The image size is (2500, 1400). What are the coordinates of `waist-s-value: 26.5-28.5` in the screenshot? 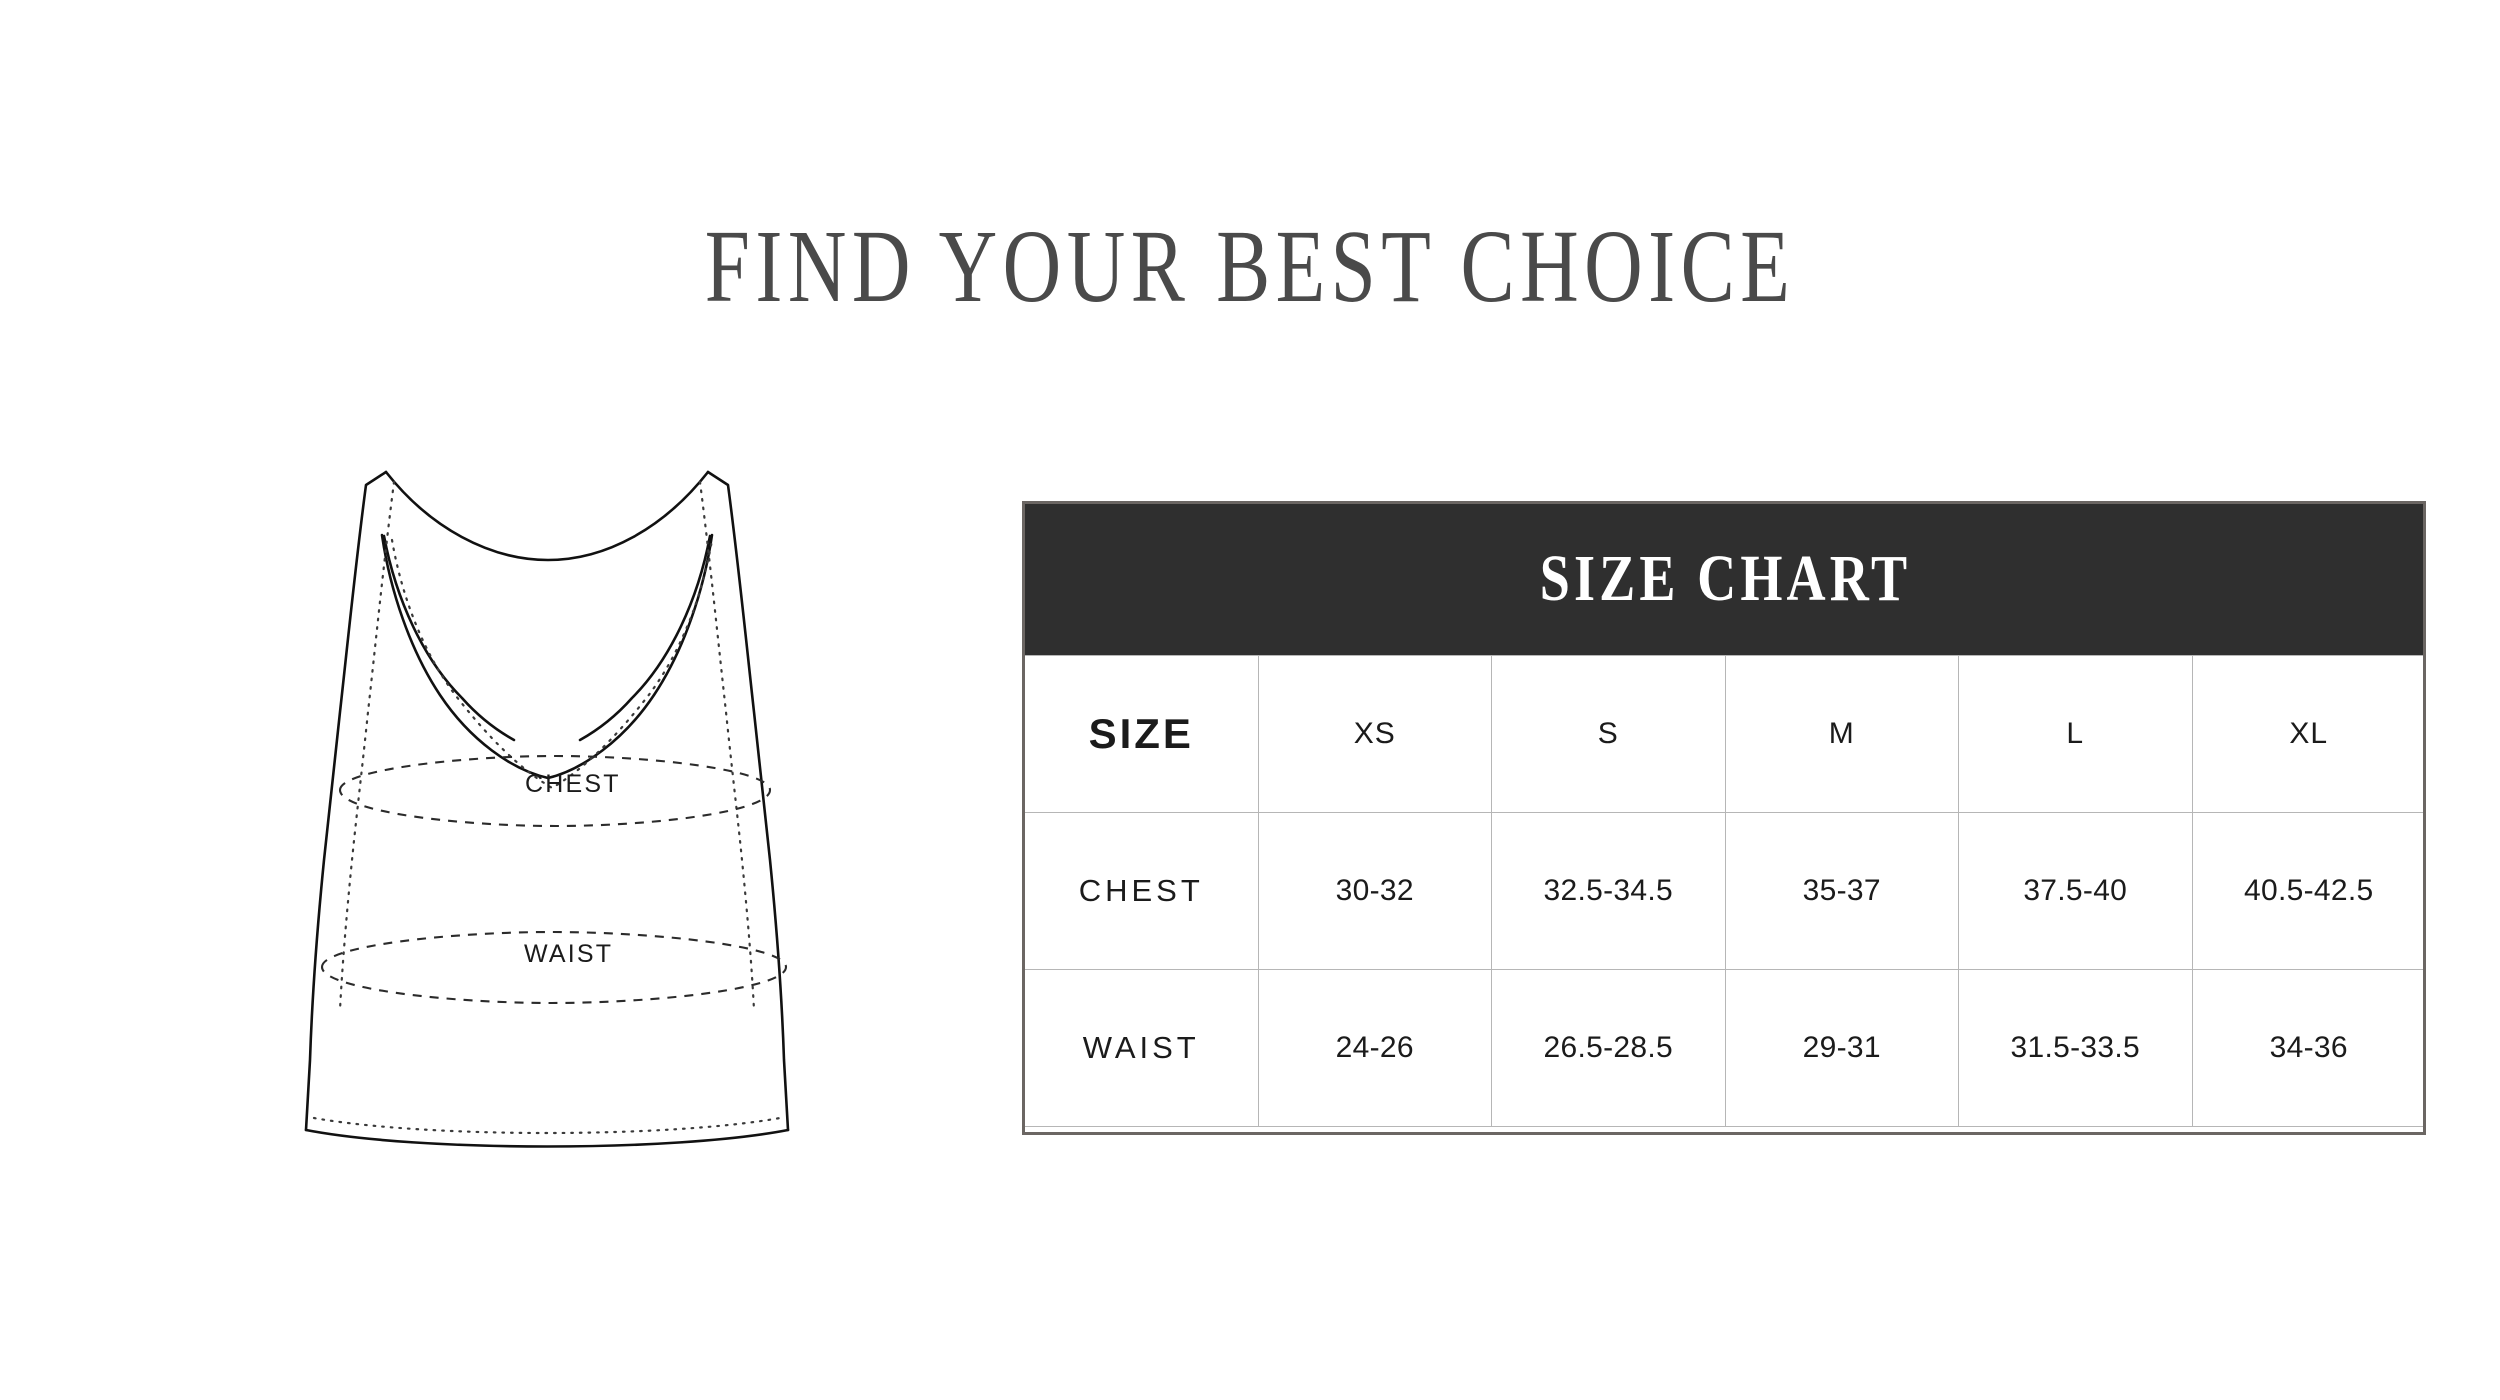 It's located at (1608, 1048).